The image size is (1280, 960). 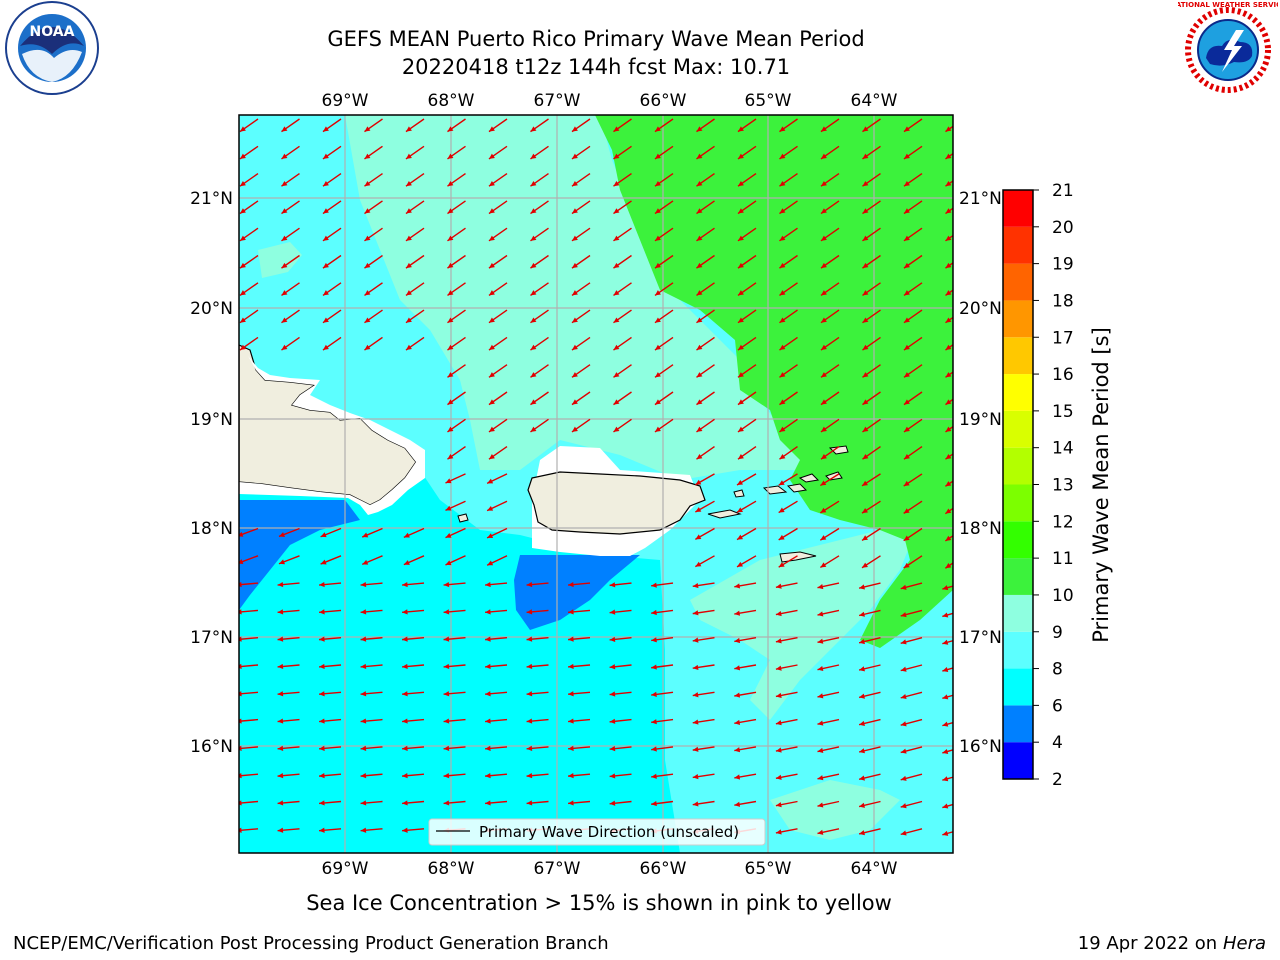 I want to click on lon-labels-bottom: 69°W 68°W 67°W 66°W 65°W 64°W, so click(x=610, y=869).